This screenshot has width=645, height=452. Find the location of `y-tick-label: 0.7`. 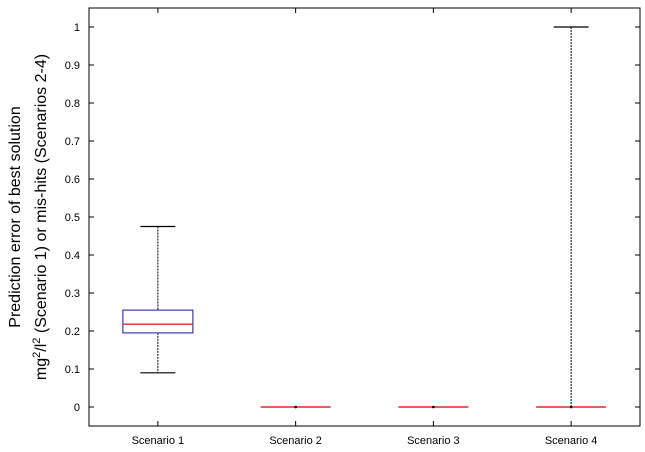

y-tick-label: 0.7 is located at coordinates (72, 142).